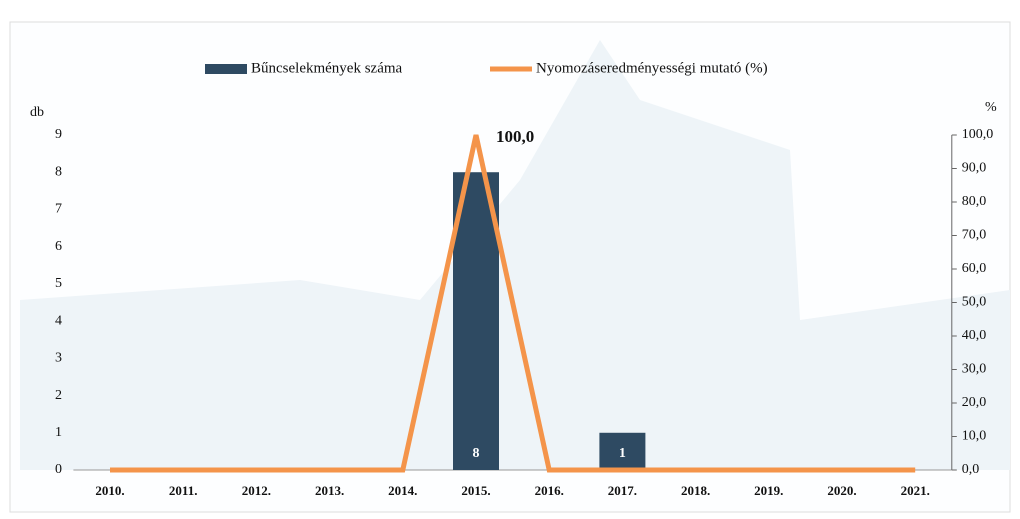  What do you see at coordinates (58, 320) in the screenshot?
I see `y-tick-label: 4` at bounding box center [58, 320].